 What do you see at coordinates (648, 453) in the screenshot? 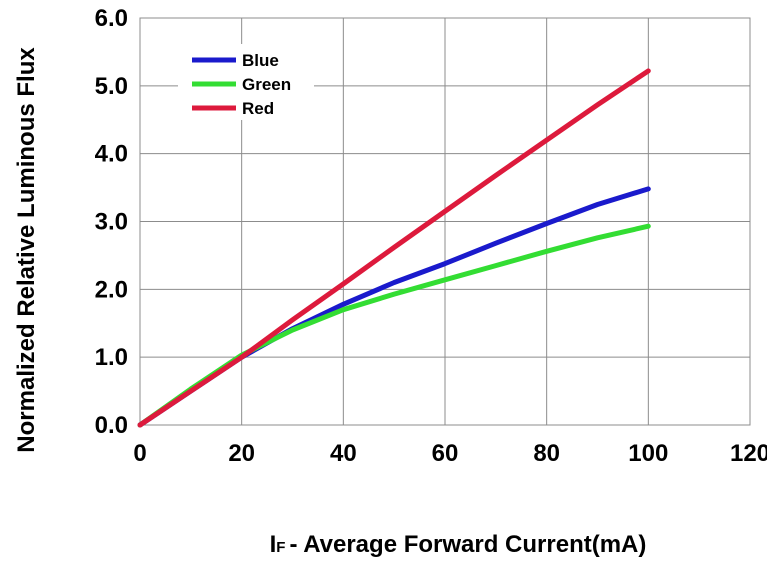
I see `x-tick-label: 100` at bounding box center [648, 453].